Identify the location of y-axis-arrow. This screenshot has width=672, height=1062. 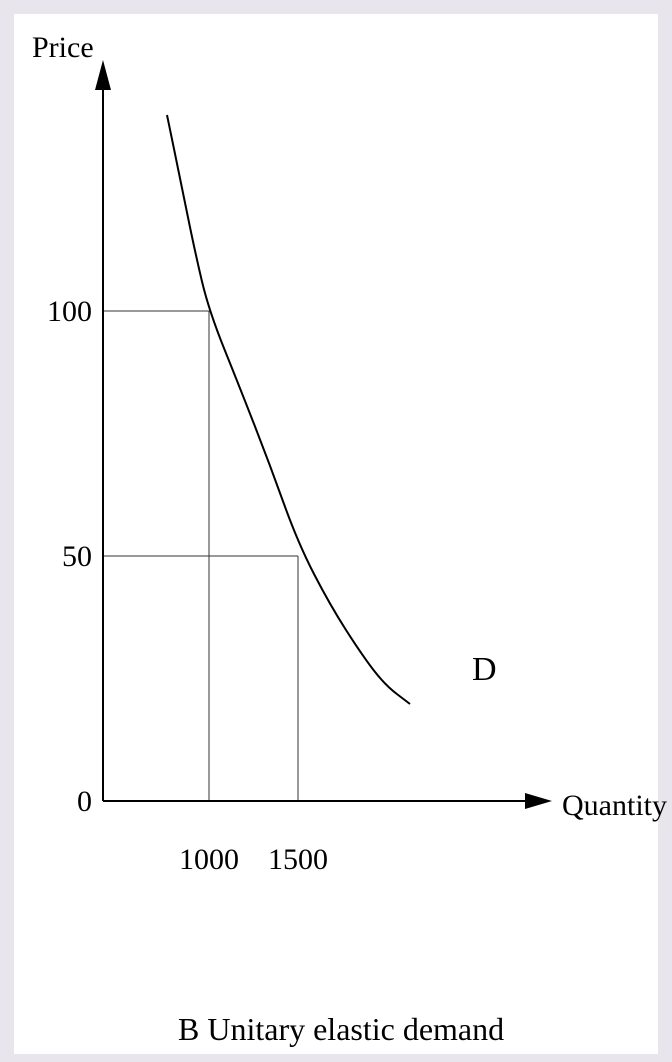
(103, 75).